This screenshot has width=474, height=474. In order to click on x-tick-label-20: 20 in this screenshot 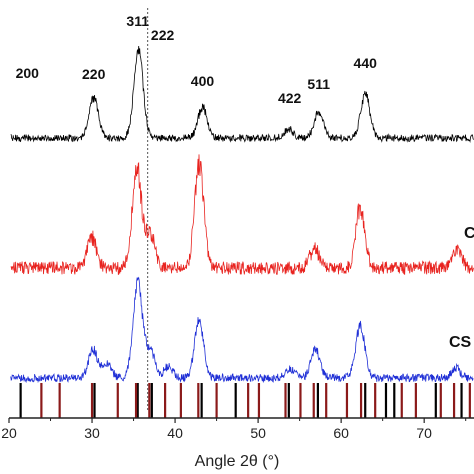, I will do `click(9, 433)`.